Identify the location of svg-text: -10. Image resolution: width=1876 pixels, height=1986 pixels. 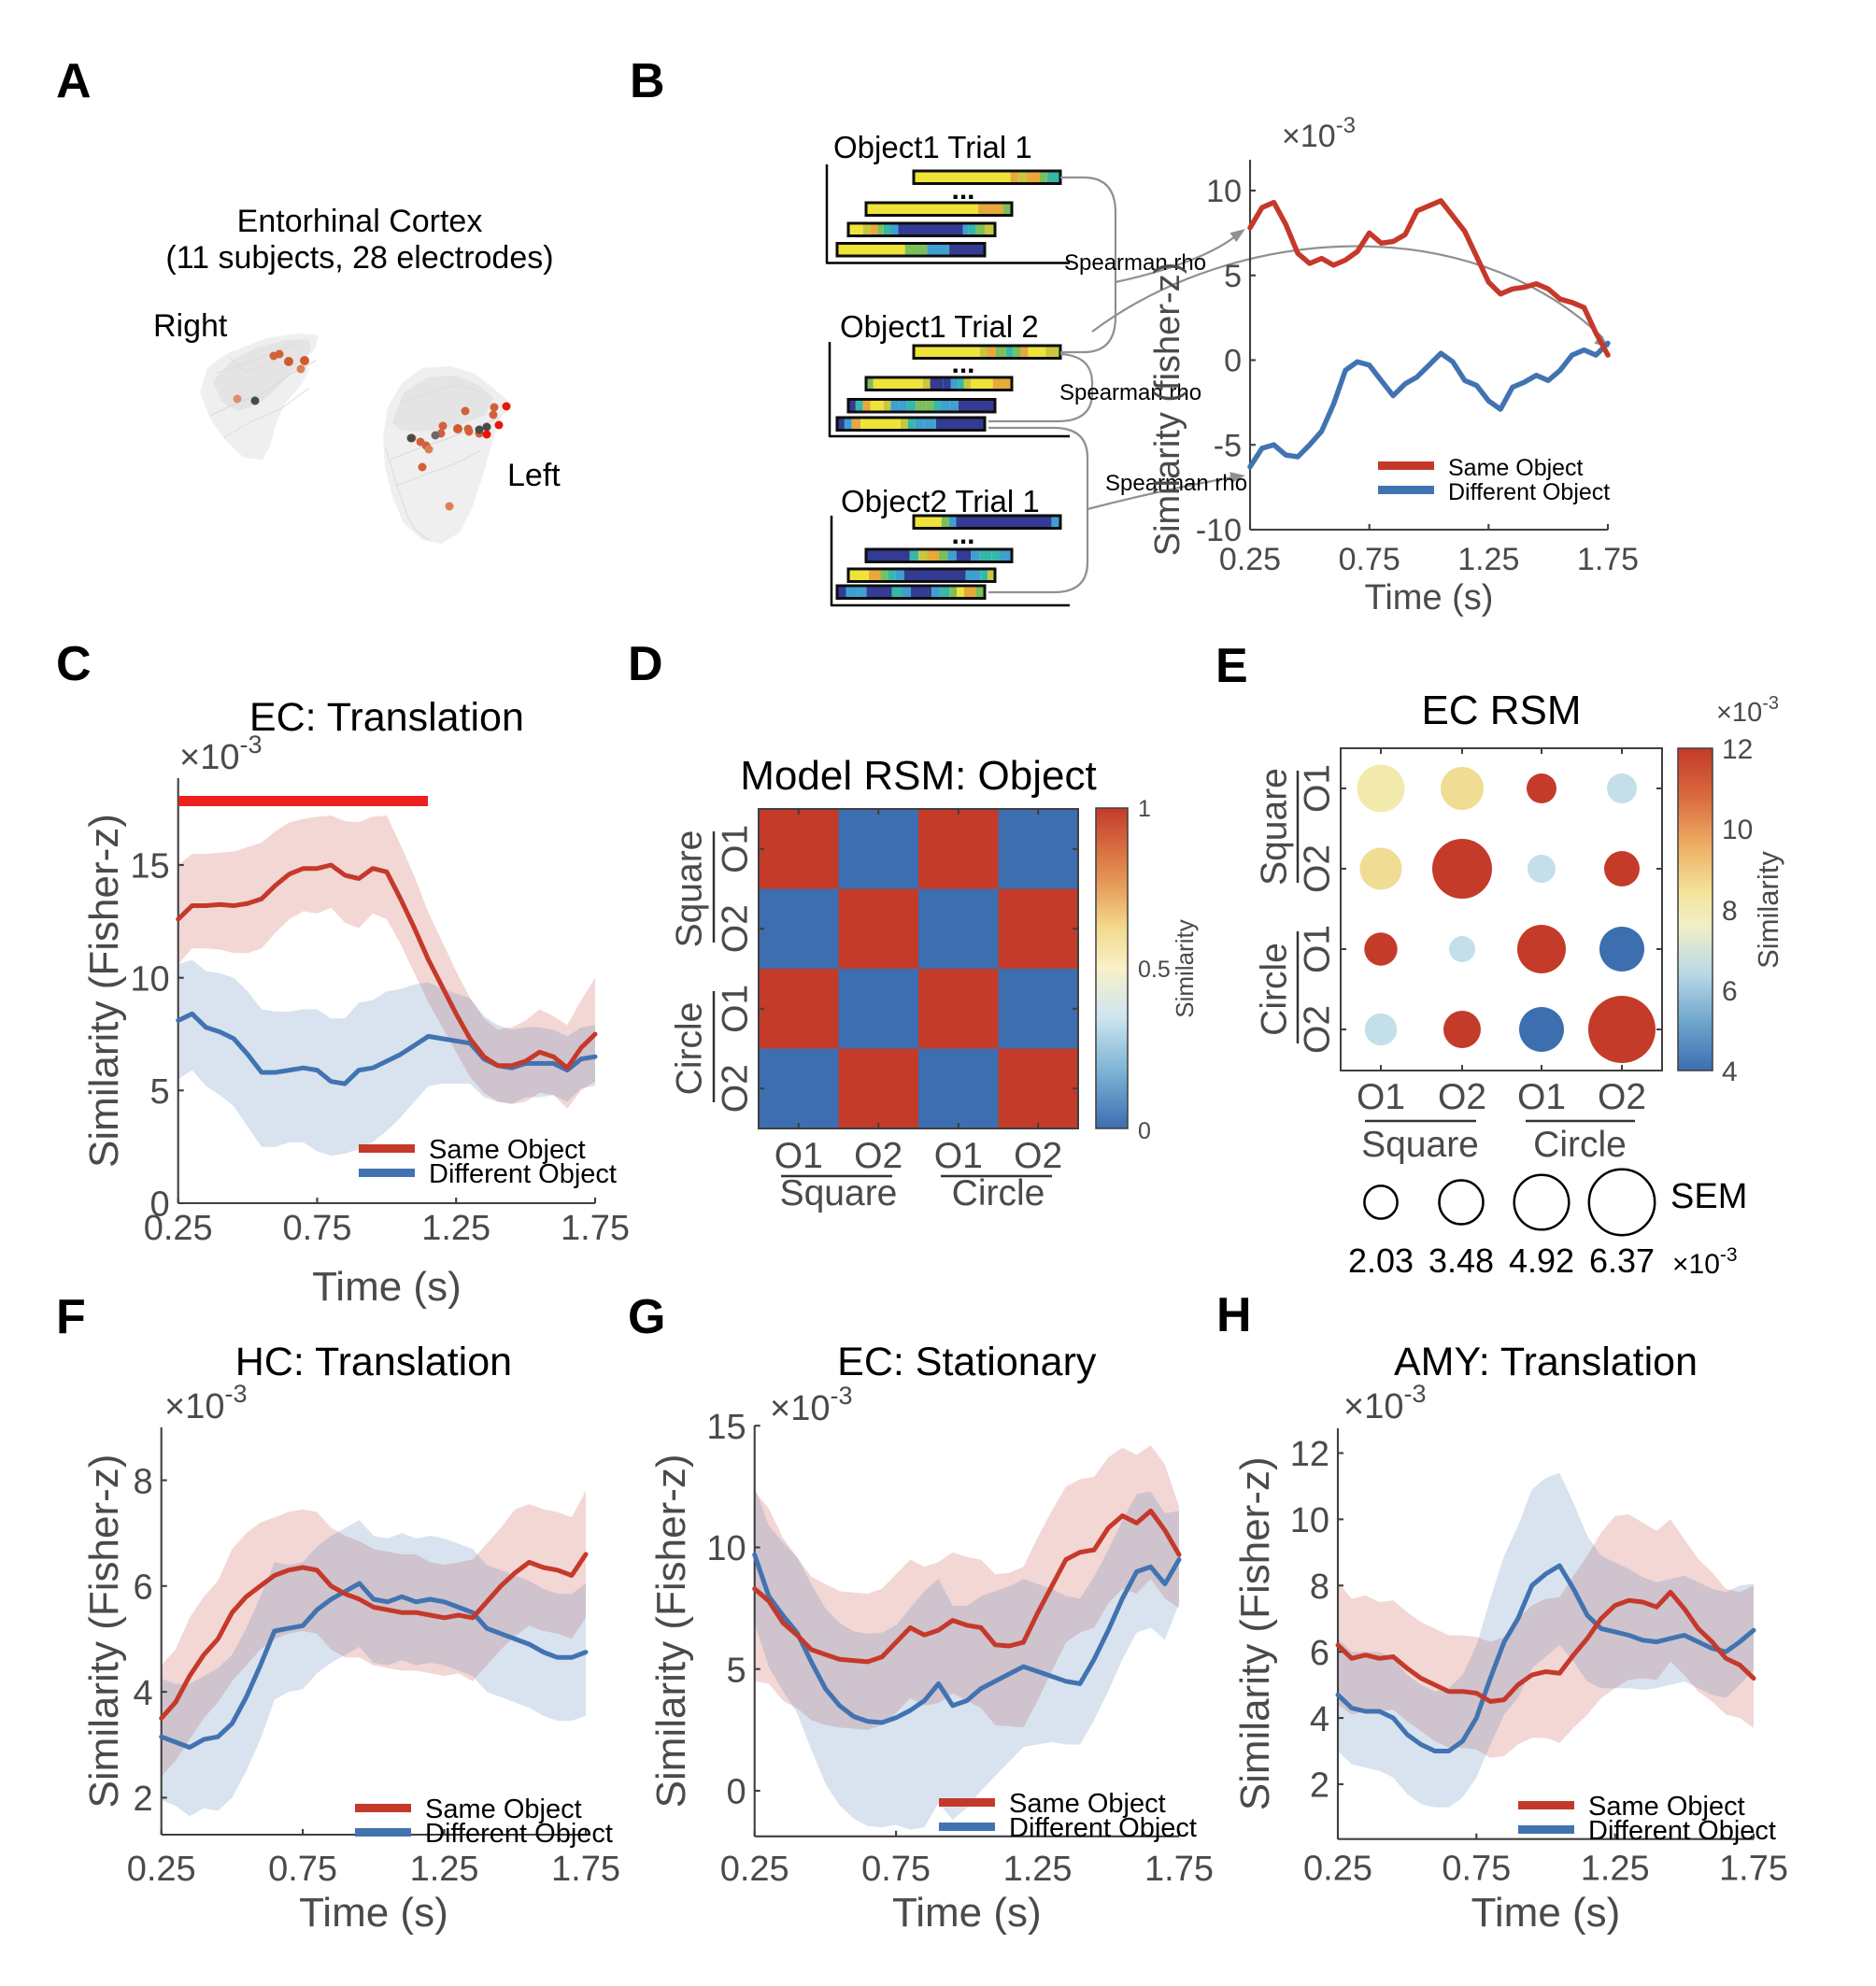
(1219, 530).